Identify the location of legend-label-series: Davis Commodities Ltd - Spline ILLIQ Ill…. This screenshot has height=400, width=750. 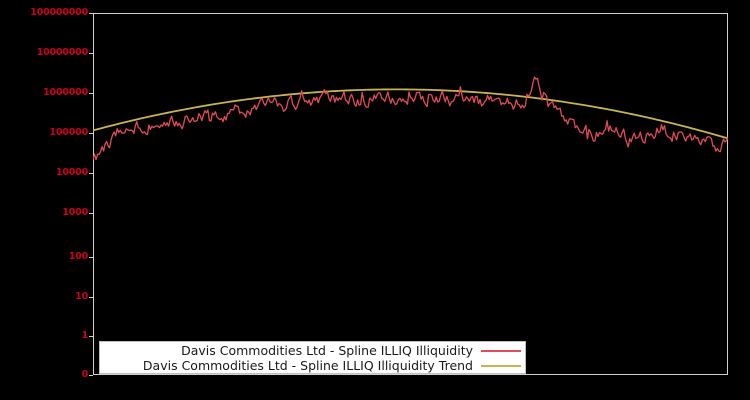
(327, 350).